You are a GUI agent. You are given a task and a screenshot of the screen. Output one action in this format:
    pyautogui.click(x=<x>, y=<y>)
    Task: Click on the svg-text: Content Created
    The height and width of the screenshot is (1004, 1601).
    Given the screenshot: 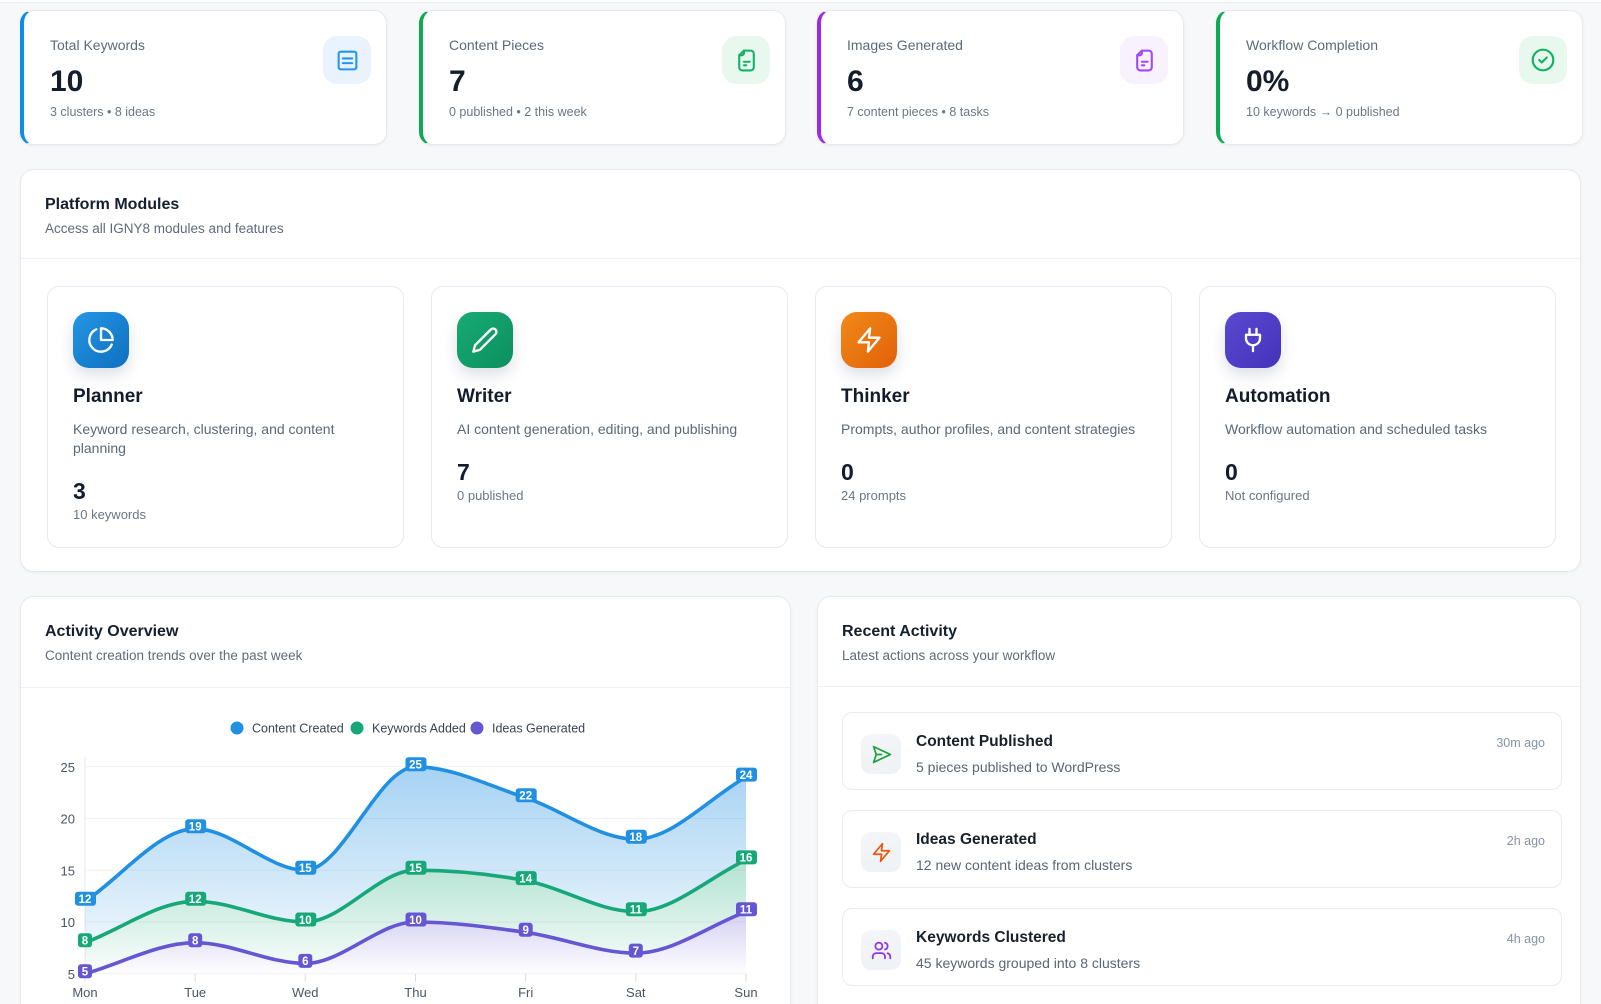 What is the action you would take?
    pyautogui.click(x=298, y=729)
    